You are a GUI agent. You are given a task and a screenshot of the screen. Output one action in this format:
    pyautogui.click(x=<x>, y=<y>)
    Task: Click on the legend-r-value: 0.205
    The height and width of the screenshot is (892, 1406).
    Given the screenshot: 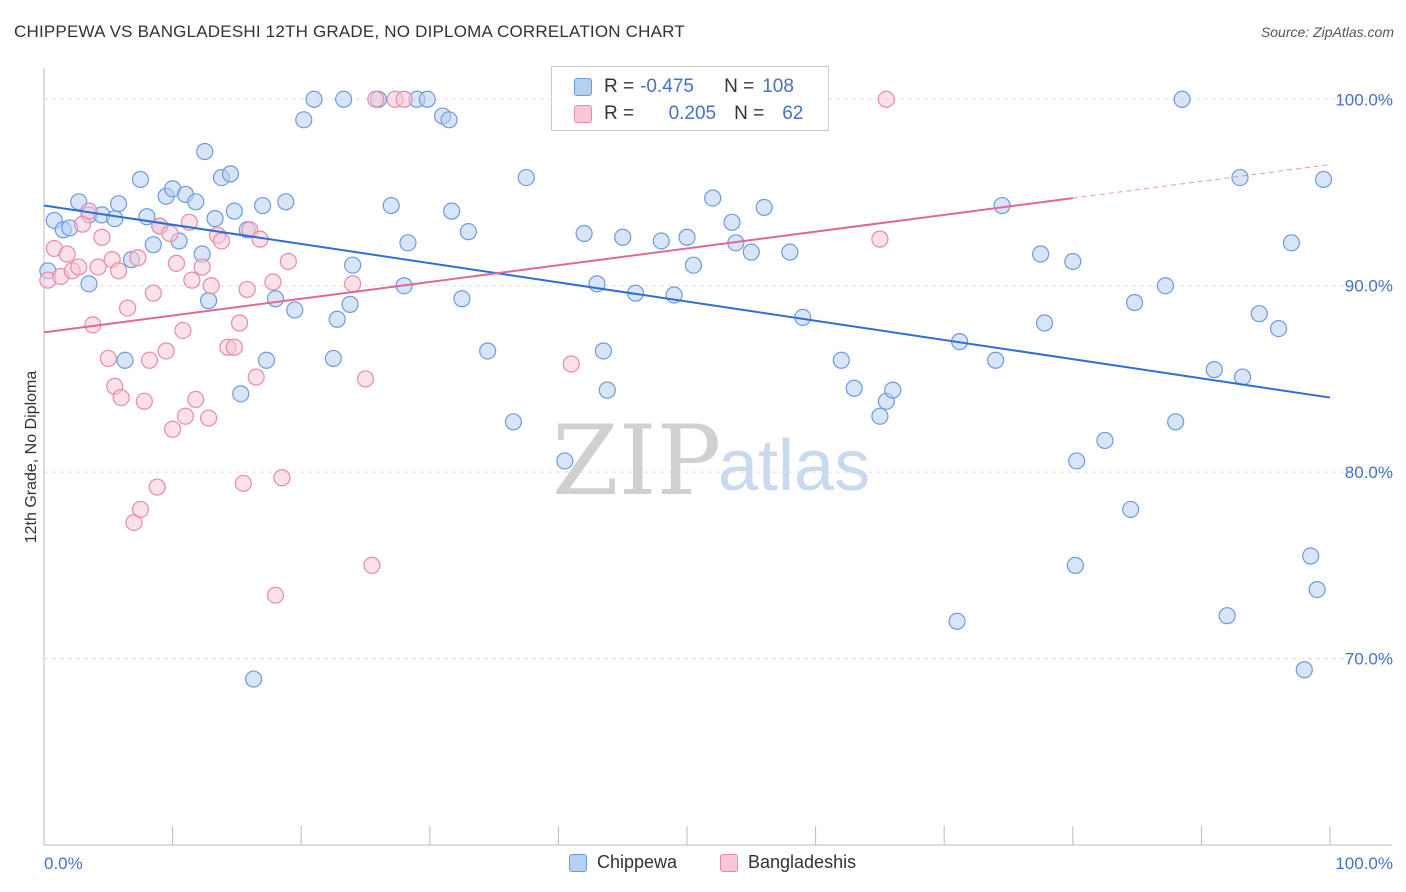 What is the action you would take?
    pyautogui.click(x=692, y=113)
    